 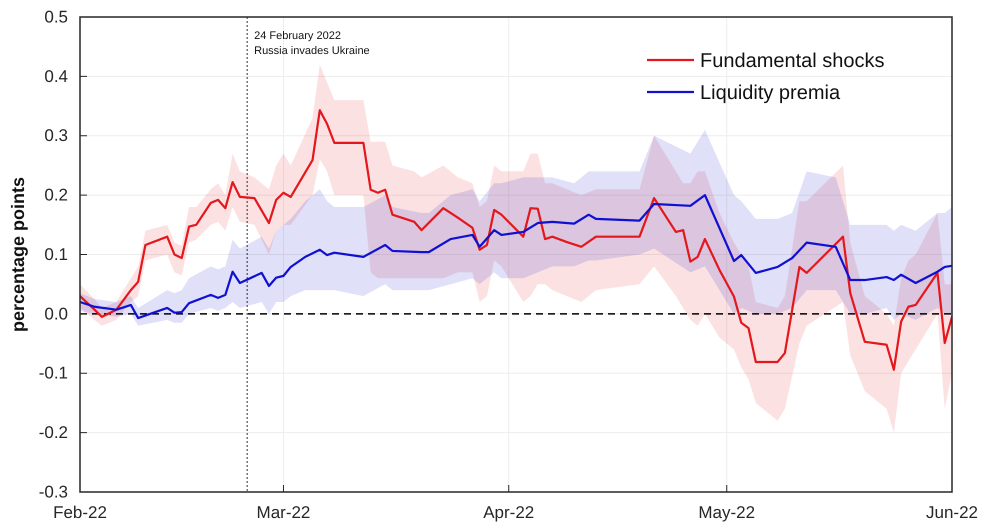 I want to click on y-tick-label: 0.0, so click(x=56, y=314).